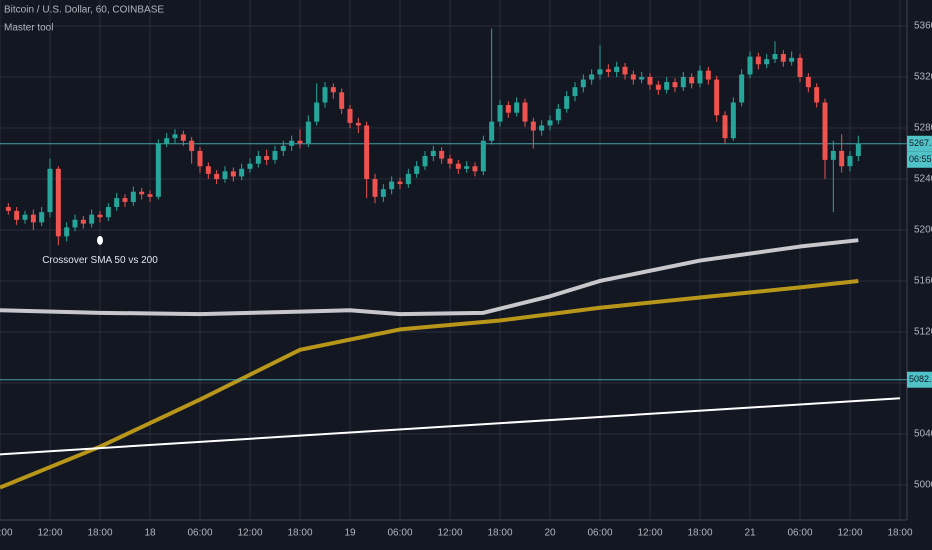 The height and width of the screenshot is (550, 932). I want to click on y-tick-label: 5160.00, so click(923, 281).